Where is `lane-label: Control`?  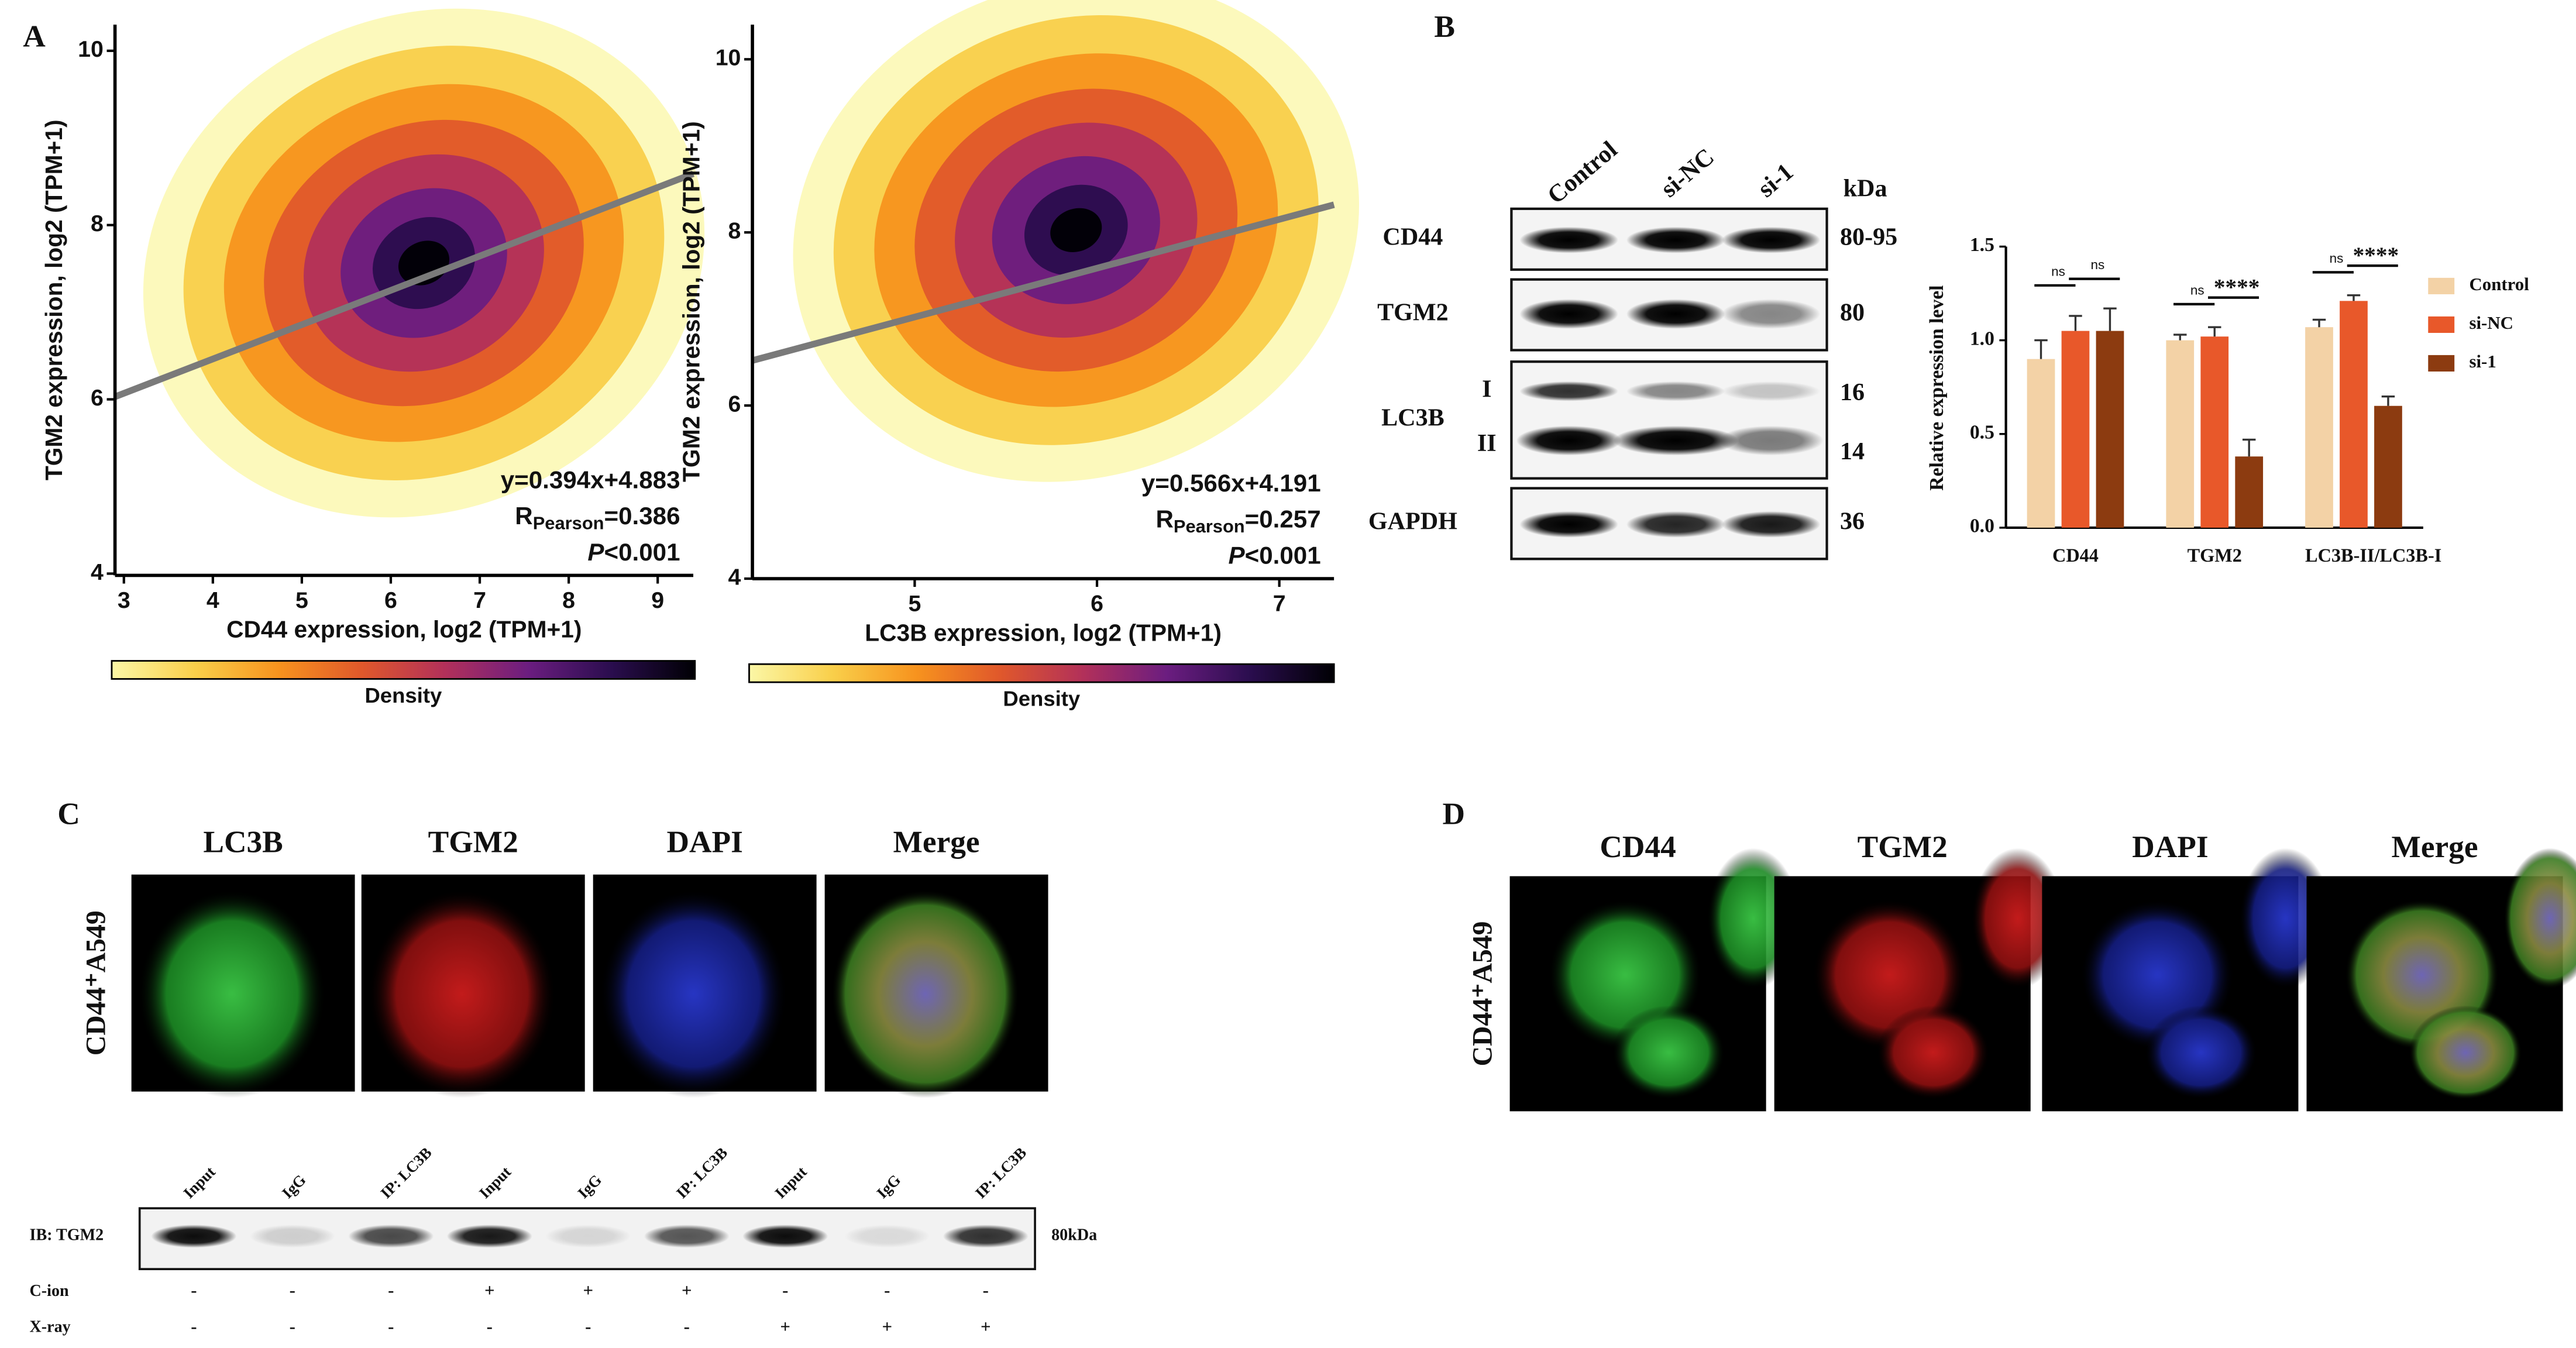 lane-label: Control is located at coordinates (1582, 172).